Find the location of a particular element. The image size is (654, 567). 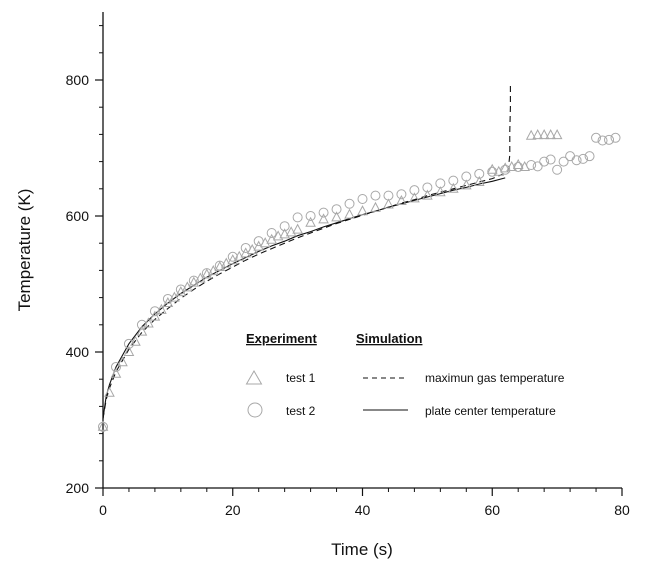

y-tick-label: 800 is located at coordinates (78, 80).